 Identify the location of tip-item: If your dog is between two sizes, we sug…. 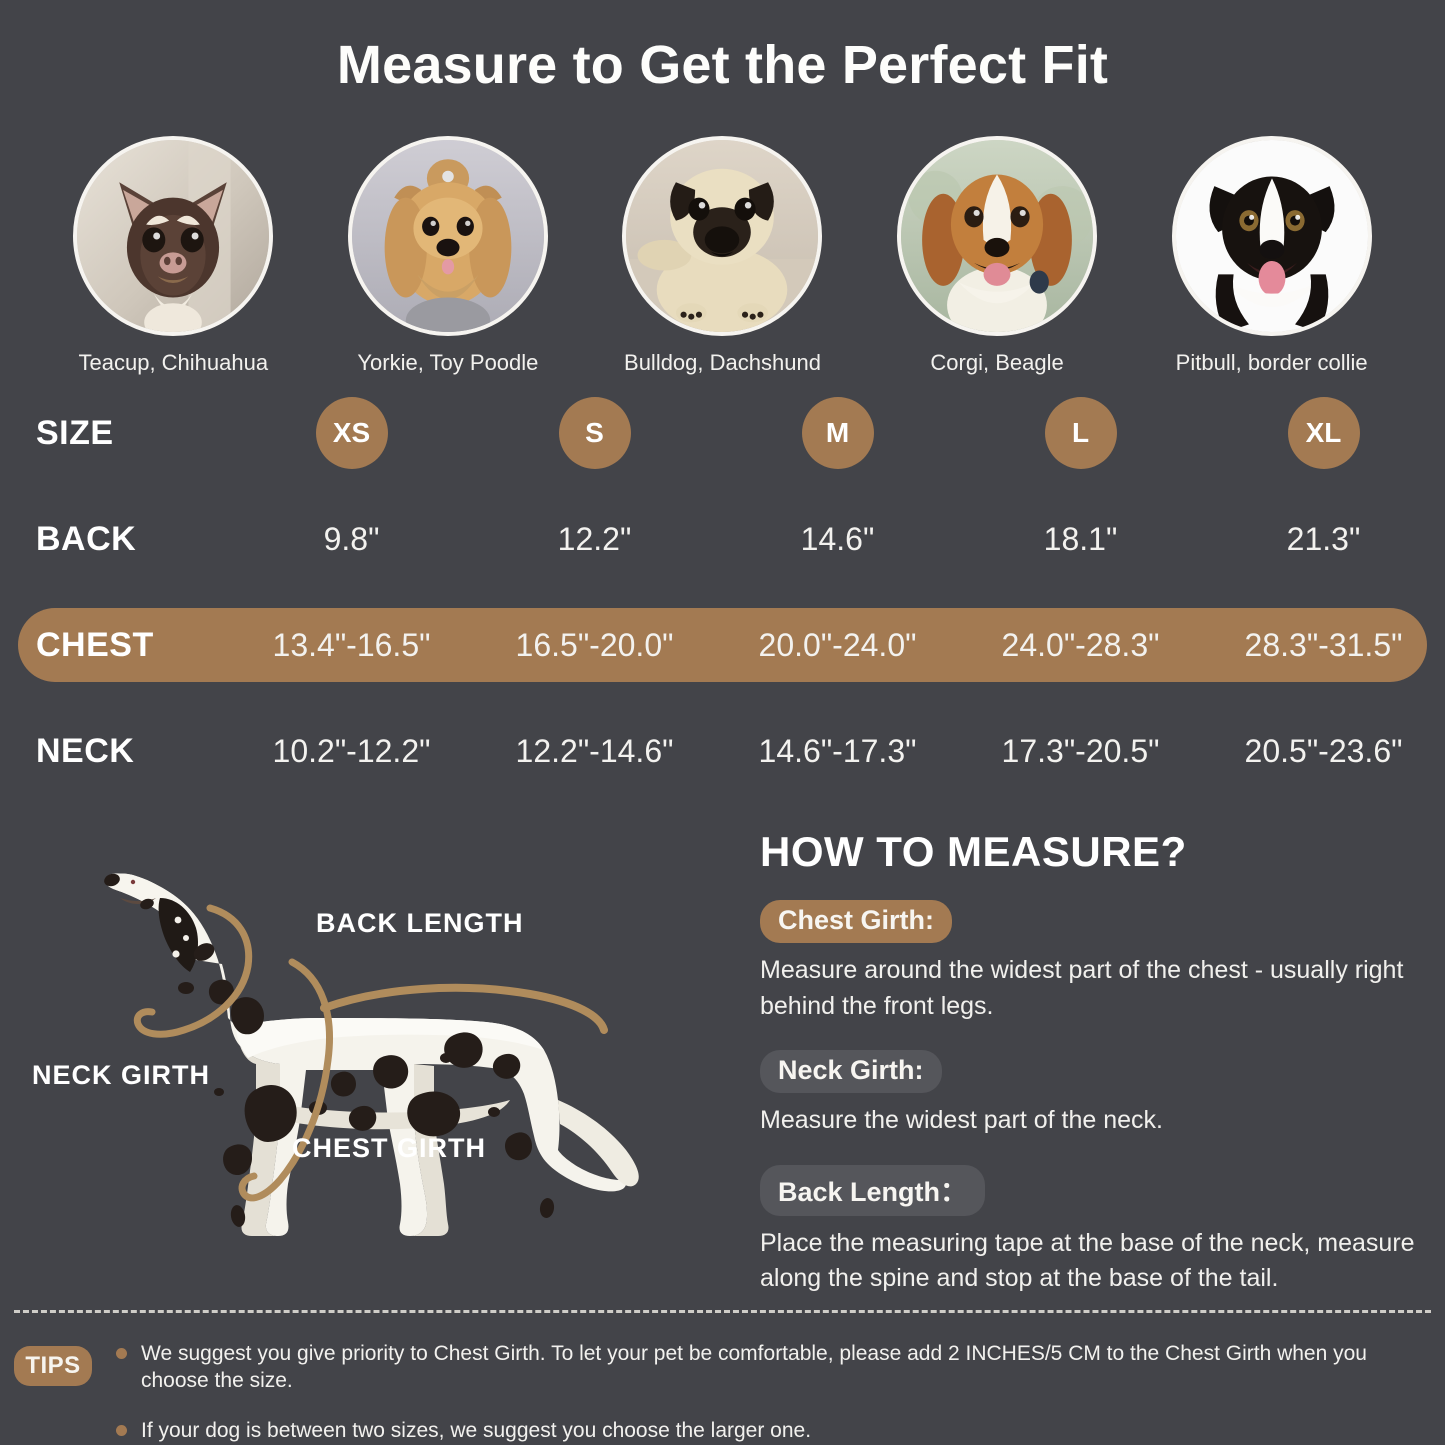
(773, 1430).